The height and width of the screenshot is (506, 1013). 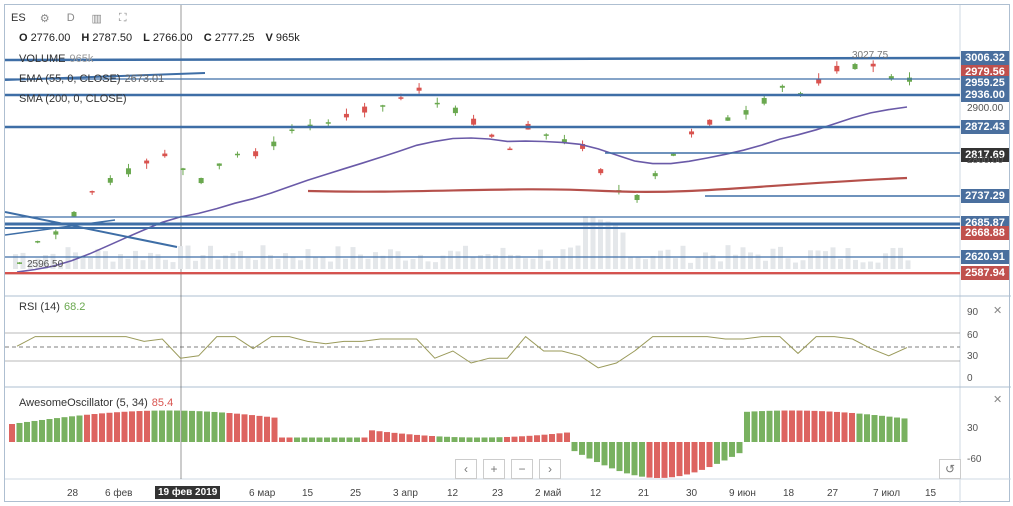 What do you see at coordinates (92, 79) in the screenshot?
I see `ema-legend: EMA (55, 0, CLOSE) 2673.01` at bounding box center [92, 79].